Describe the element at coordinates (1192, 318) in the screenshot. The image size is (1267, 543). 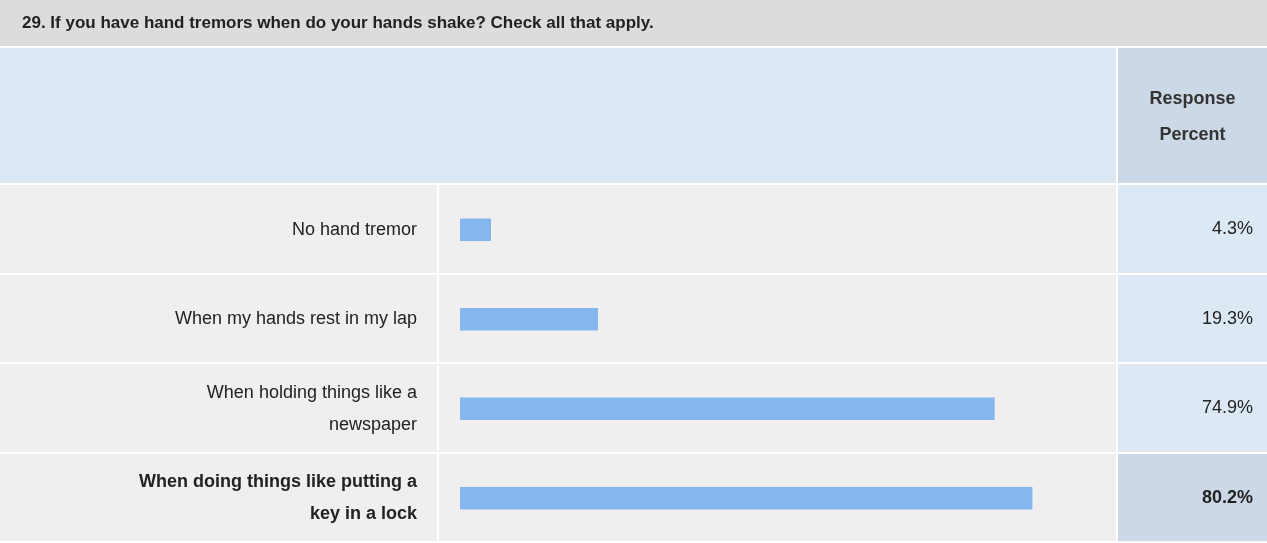
I see `data-label: 19.3%` at that location.